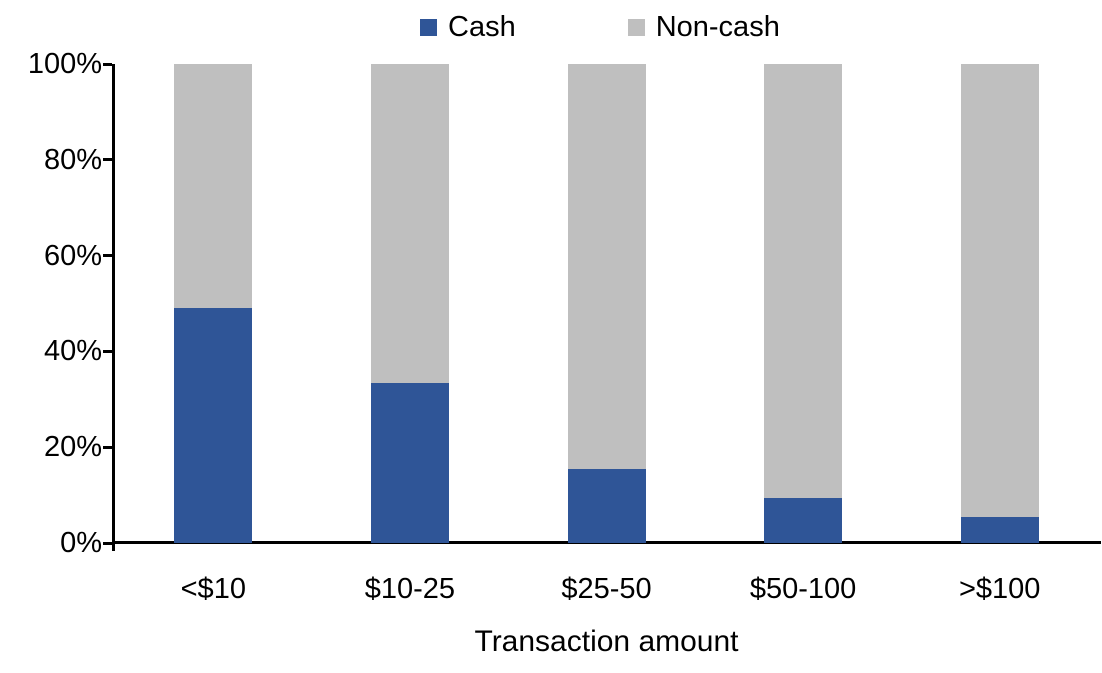  Describe the element at coordinates (717, 27) in the screenshot. I see `legend-label: Non-cash` at that location.